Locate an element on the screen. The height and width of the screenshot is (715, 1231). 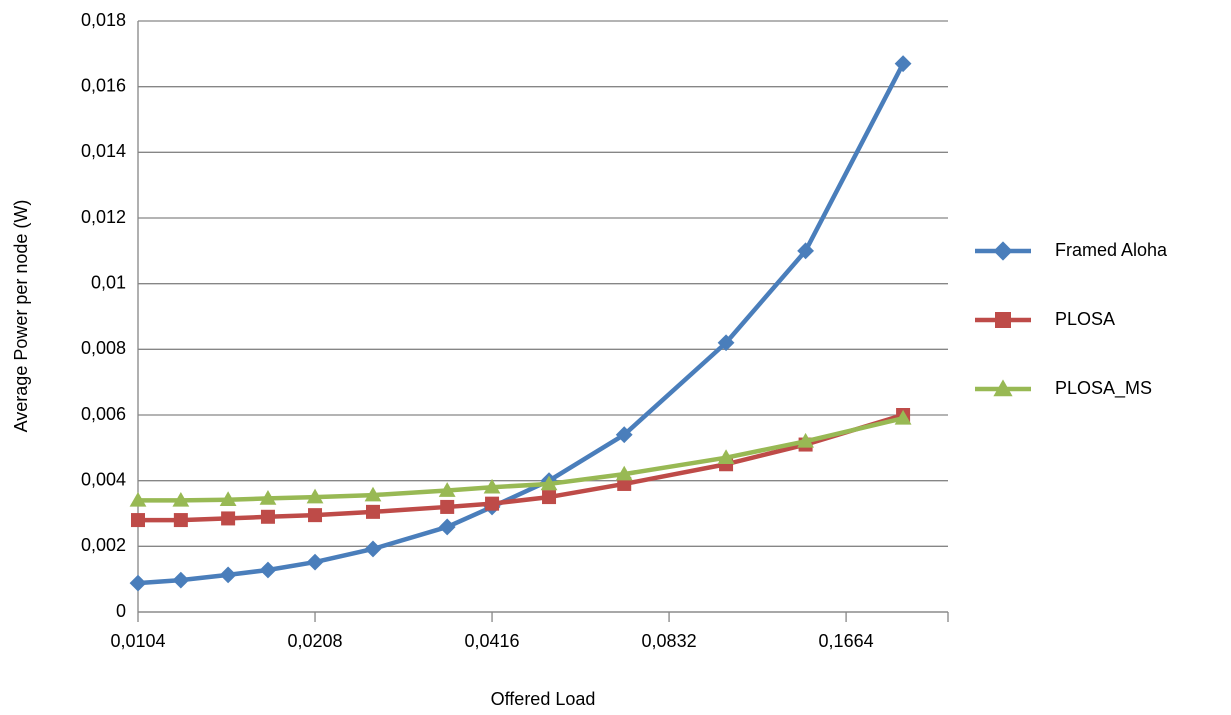
legend-label: PLOSA_MS is located at coordinates (1103, 388).